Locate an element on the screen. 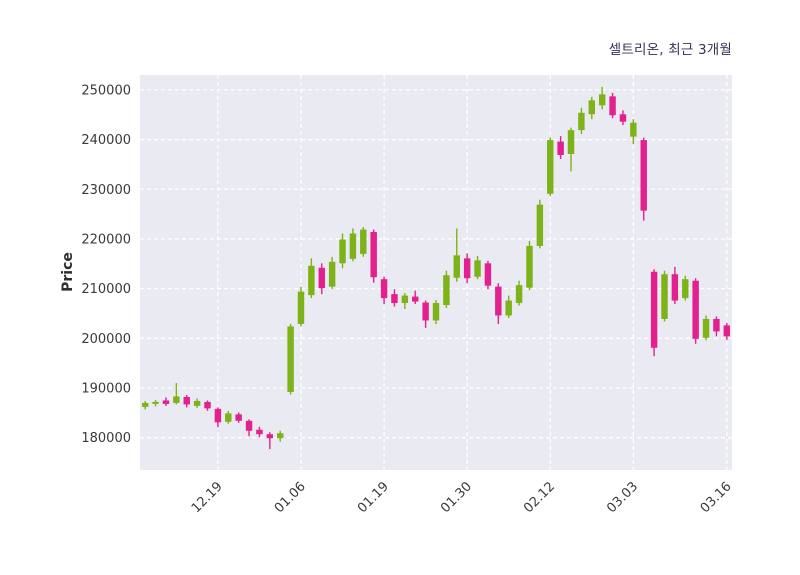 This screenshot has height=575, width=800. x-tick-label: 01.19 is located at coordinates (373, 497).